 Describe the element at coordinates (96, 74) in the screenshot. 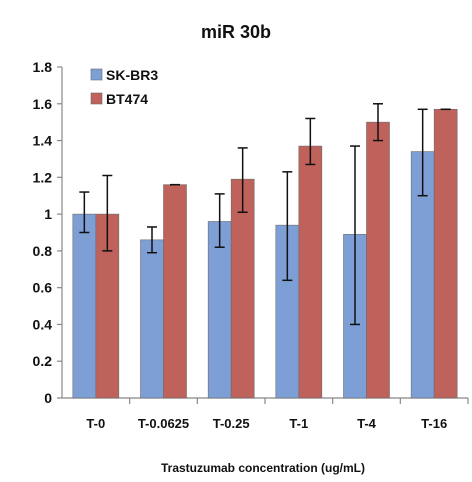

I see `legend-swatch-sk-br3` at that location.